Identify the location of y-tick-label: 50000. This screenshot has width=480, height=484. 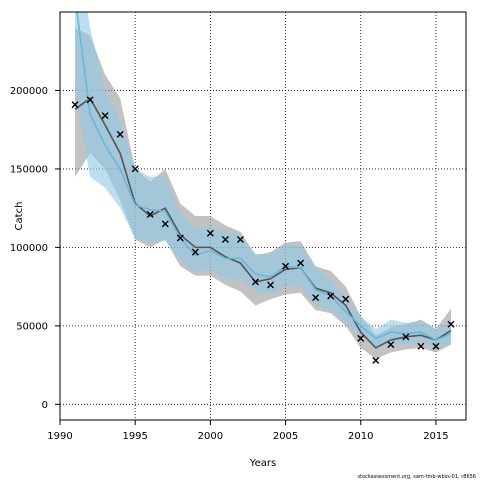
(32, 326).